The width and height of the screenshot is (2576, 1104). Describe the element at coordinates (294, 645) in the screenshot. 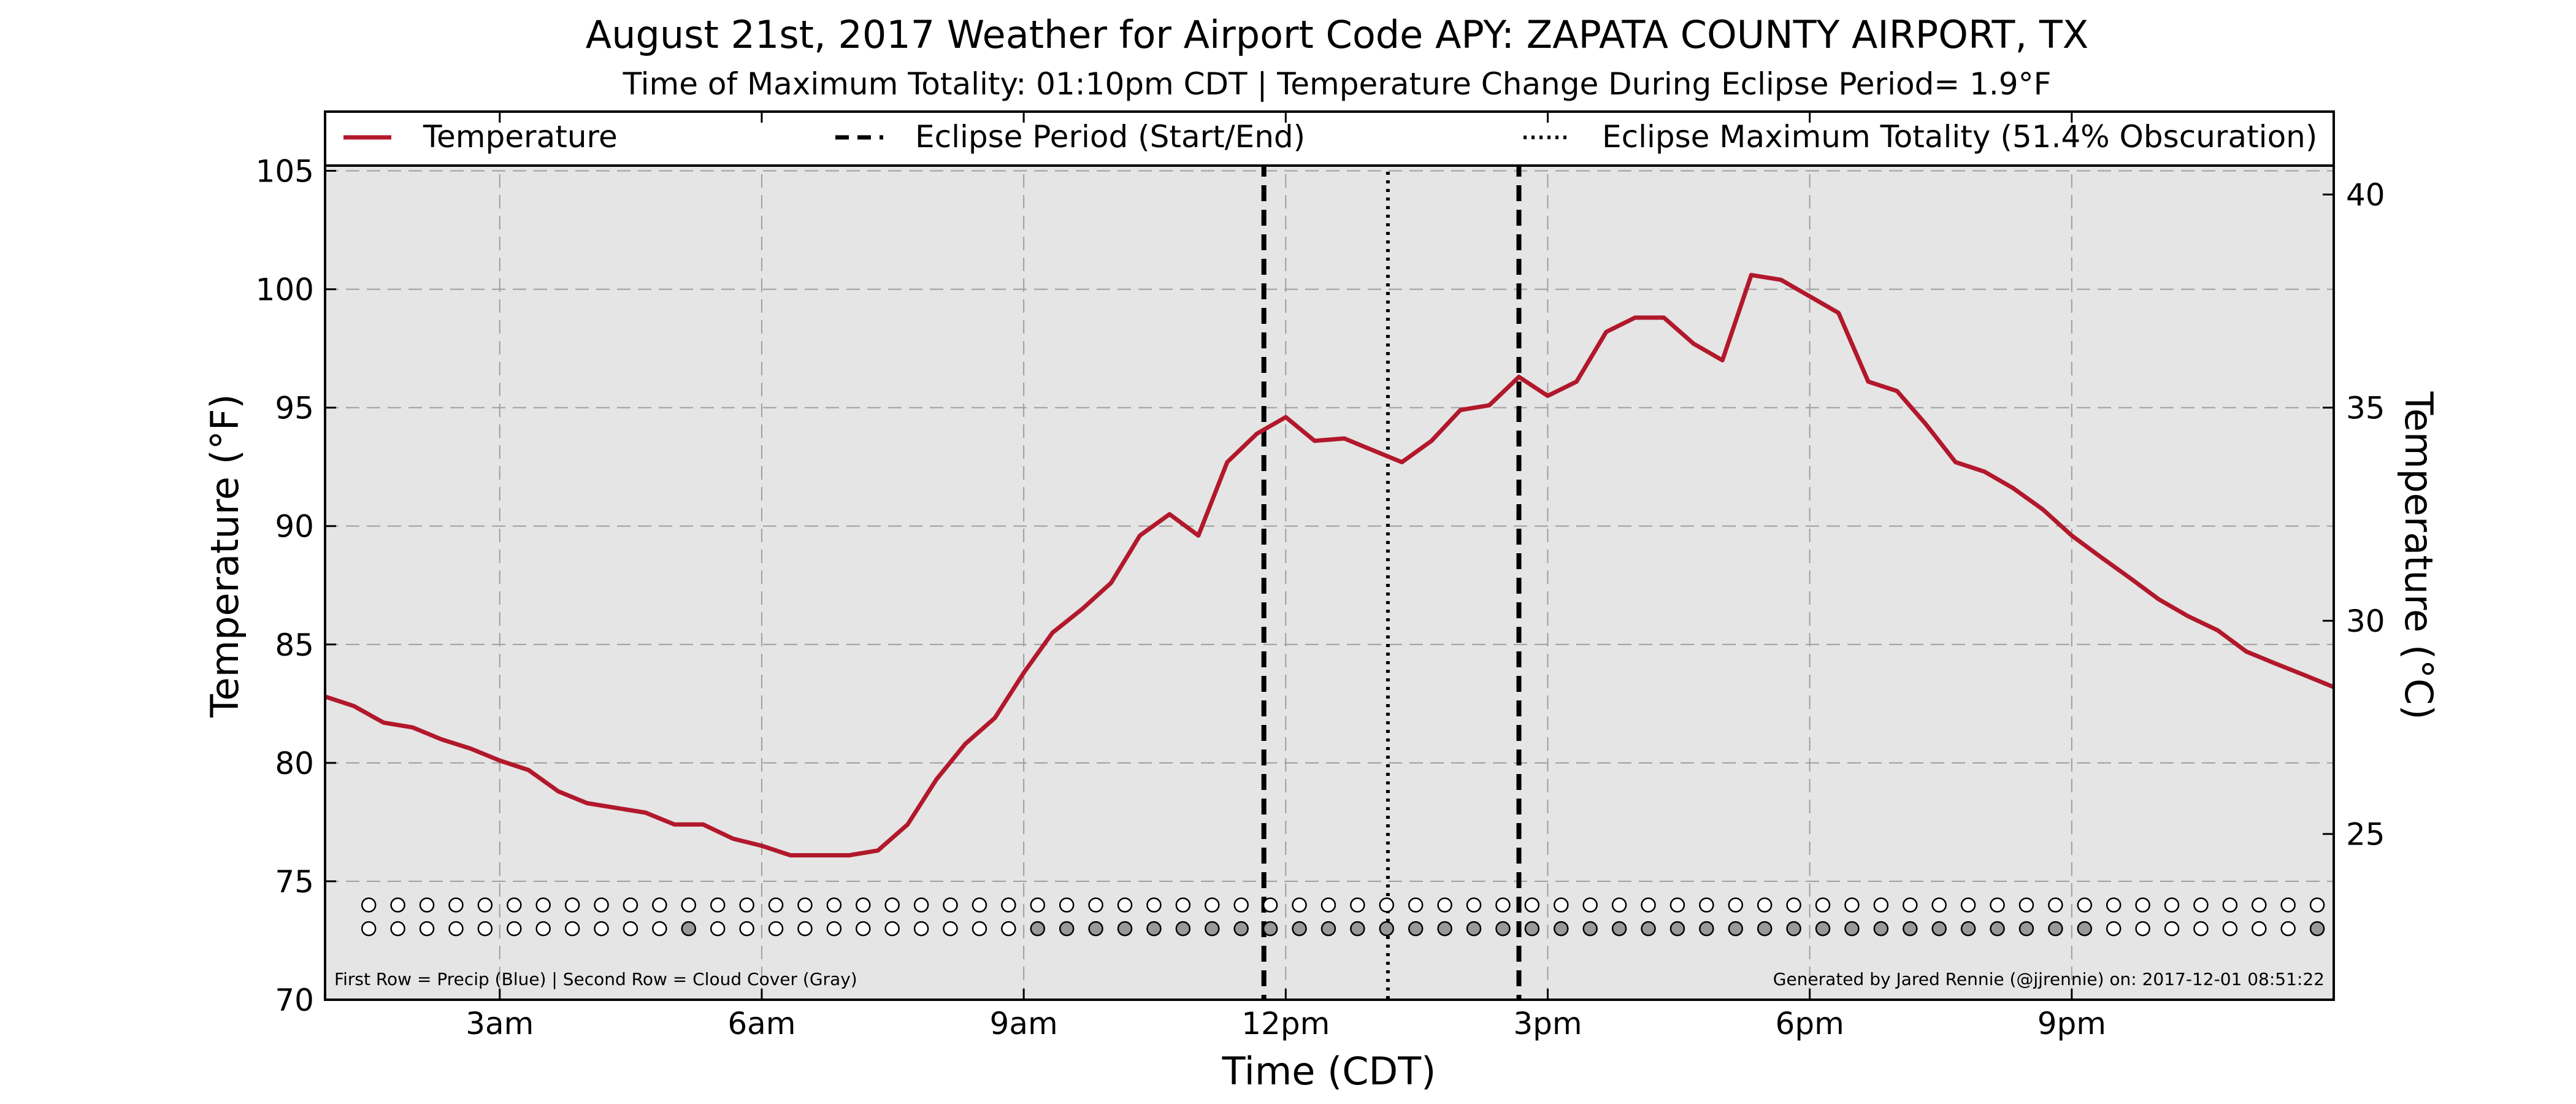

I see `y-tick-label-left-85: 85` at that location.